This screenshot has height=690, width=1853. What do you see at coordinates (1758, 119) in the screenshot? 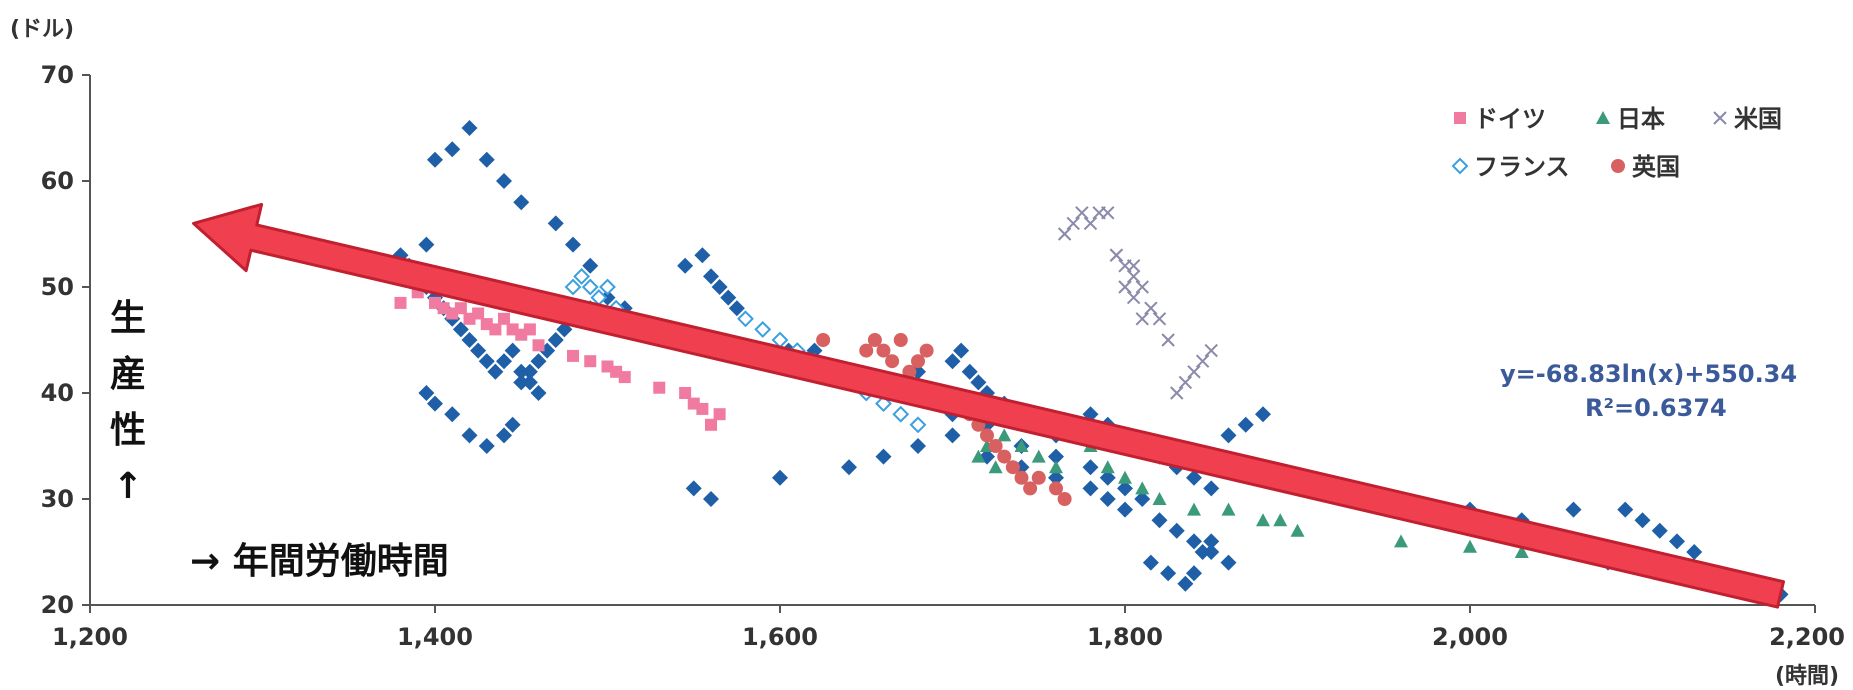
I see `legend-label: 米国` at bounding box center [1758, 119].